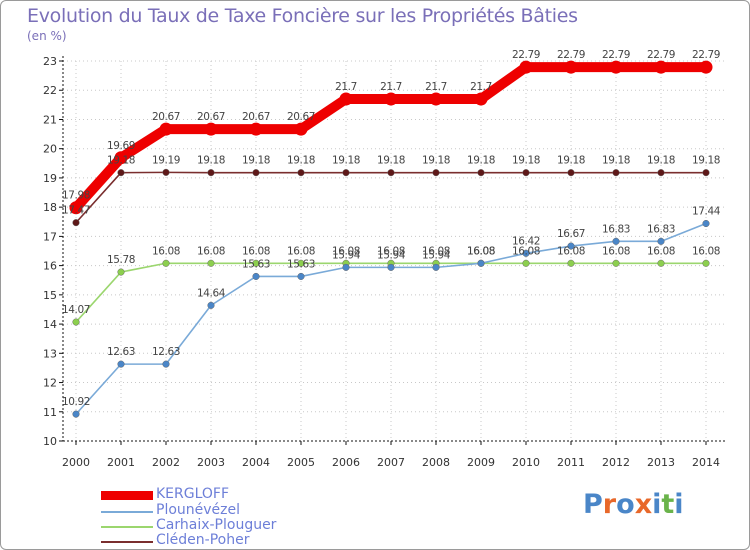  What do you see at coordinates (679, 504) in the screenshot?
I see `logo-letter: i` at bounding box center [679, 504].